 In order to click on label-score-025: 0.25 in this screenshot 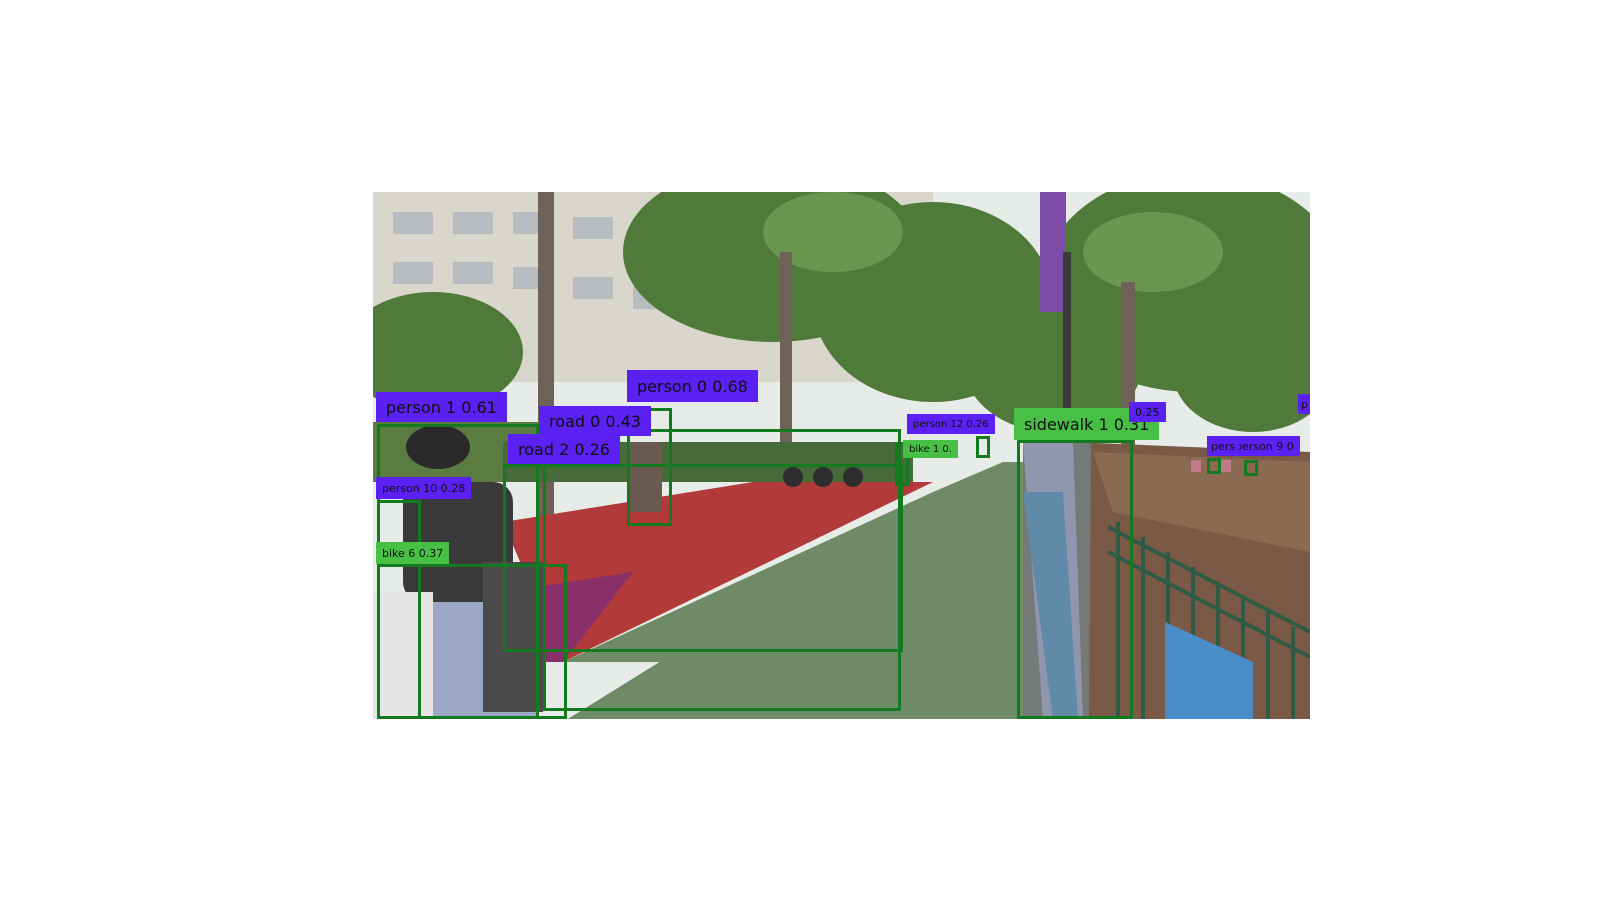, I will do `click(1147, 412)`.